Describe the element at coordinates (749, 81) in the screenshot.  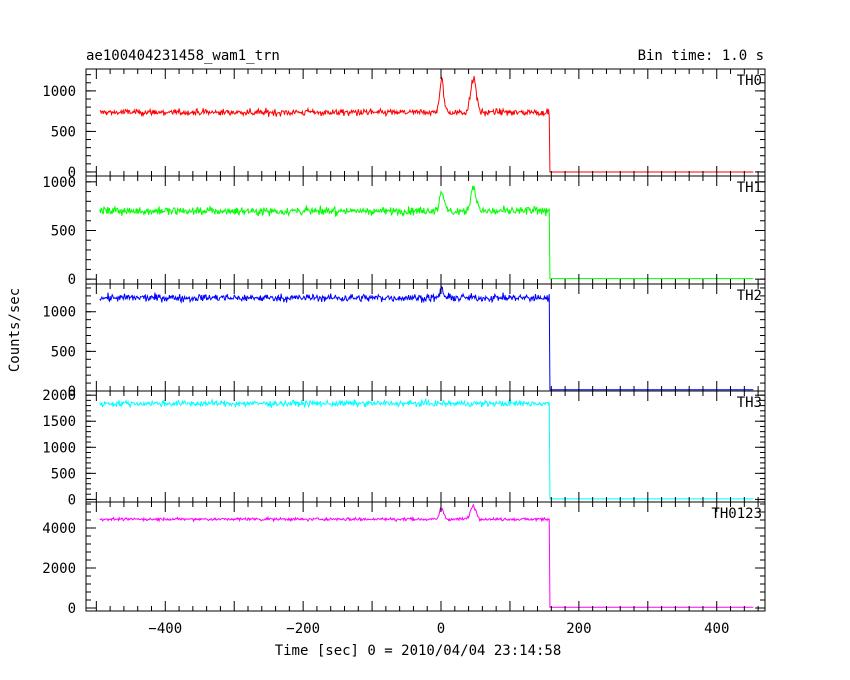
I see `panel-label: TH0` at that location.